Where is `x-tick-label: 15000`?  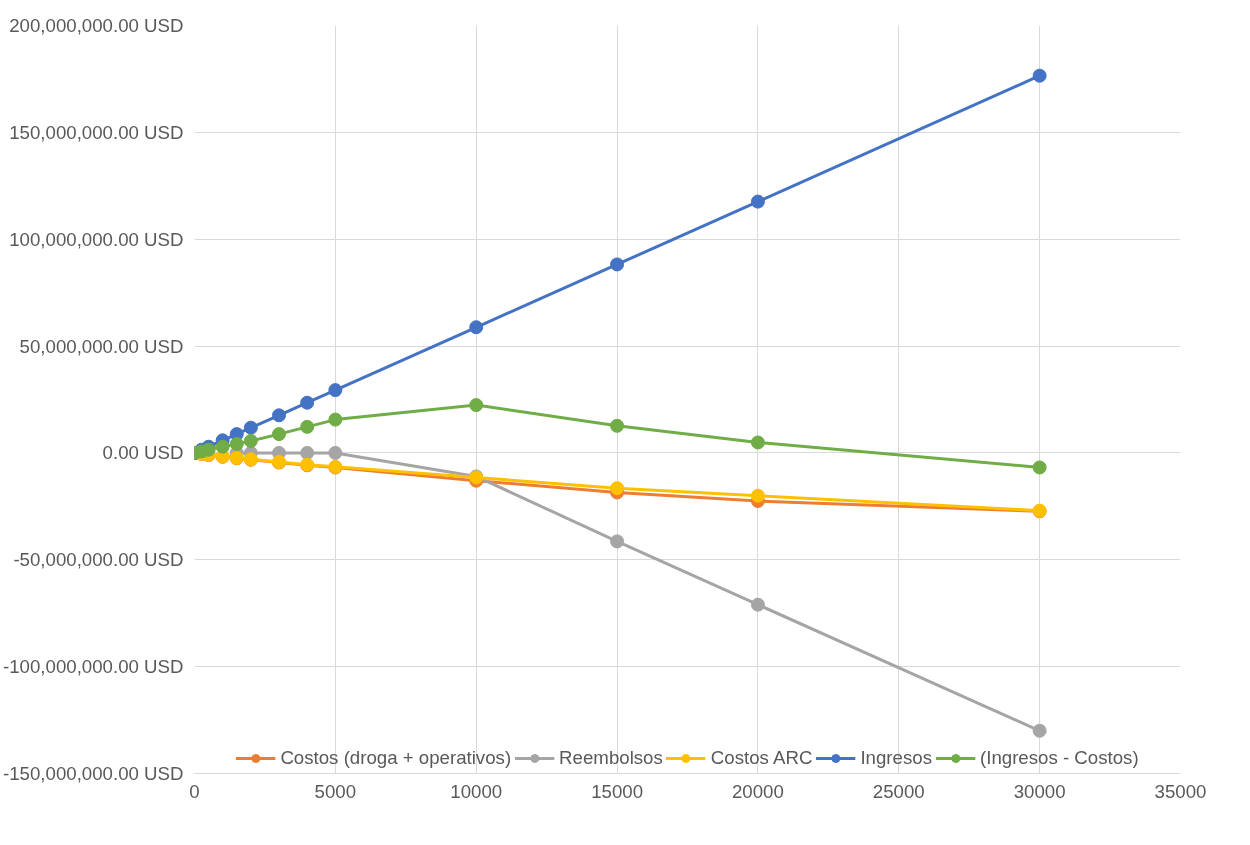 x-tick-label: 15000 is located at coordinates (617, 791).